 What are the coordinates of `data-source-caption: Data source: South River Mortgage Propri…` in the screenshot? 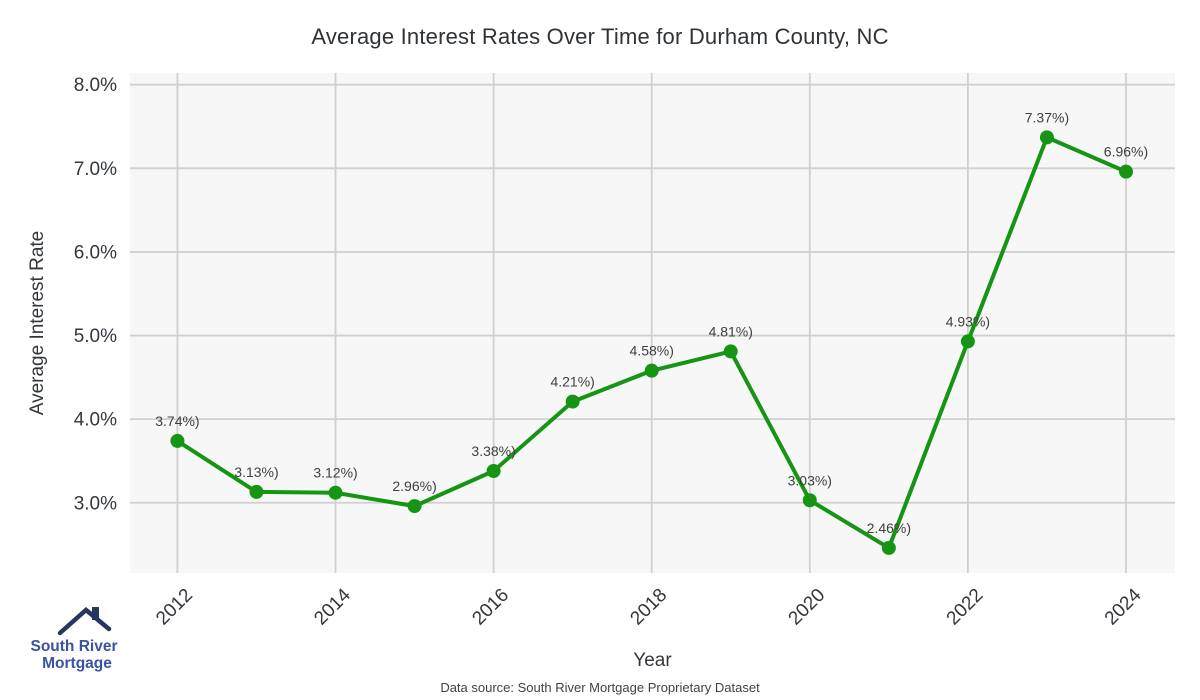 It's located at (600, 687).